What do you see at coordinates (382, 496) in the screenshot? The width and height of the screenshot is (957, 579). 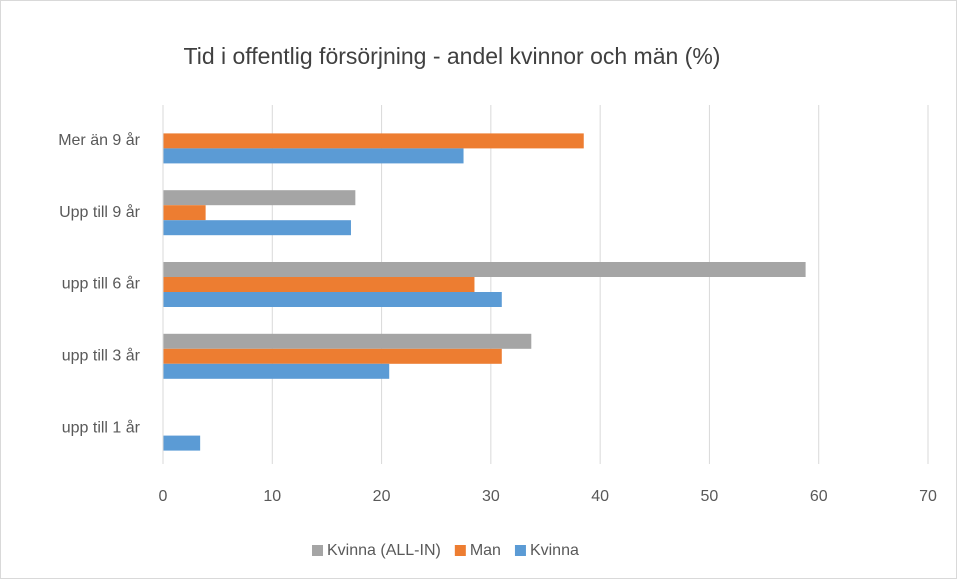 I see `x-tick-label: 20` at bounding box center [382, 496].